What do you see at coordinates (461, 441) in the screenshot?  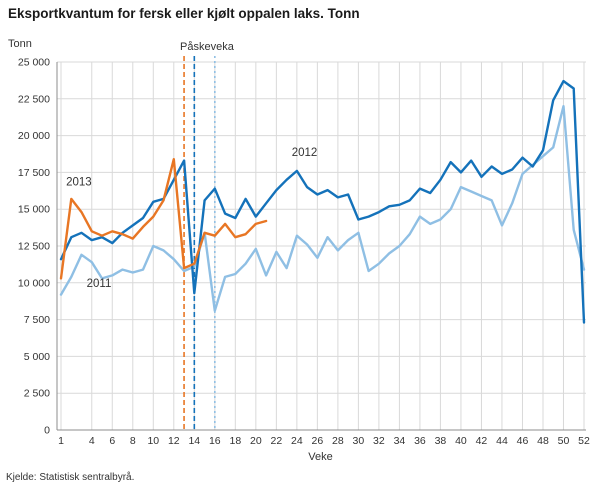 I see `x-tick-label: 40` at bounding box center [461, 441].